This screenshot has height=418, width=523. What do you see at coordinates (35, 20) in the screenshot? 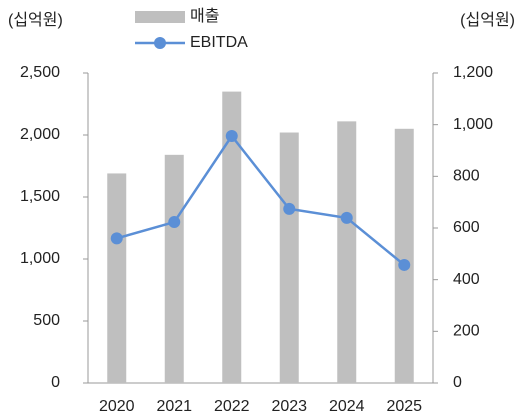
I see `y-axis-label: (십억원)` at bounding box center [35, 20].